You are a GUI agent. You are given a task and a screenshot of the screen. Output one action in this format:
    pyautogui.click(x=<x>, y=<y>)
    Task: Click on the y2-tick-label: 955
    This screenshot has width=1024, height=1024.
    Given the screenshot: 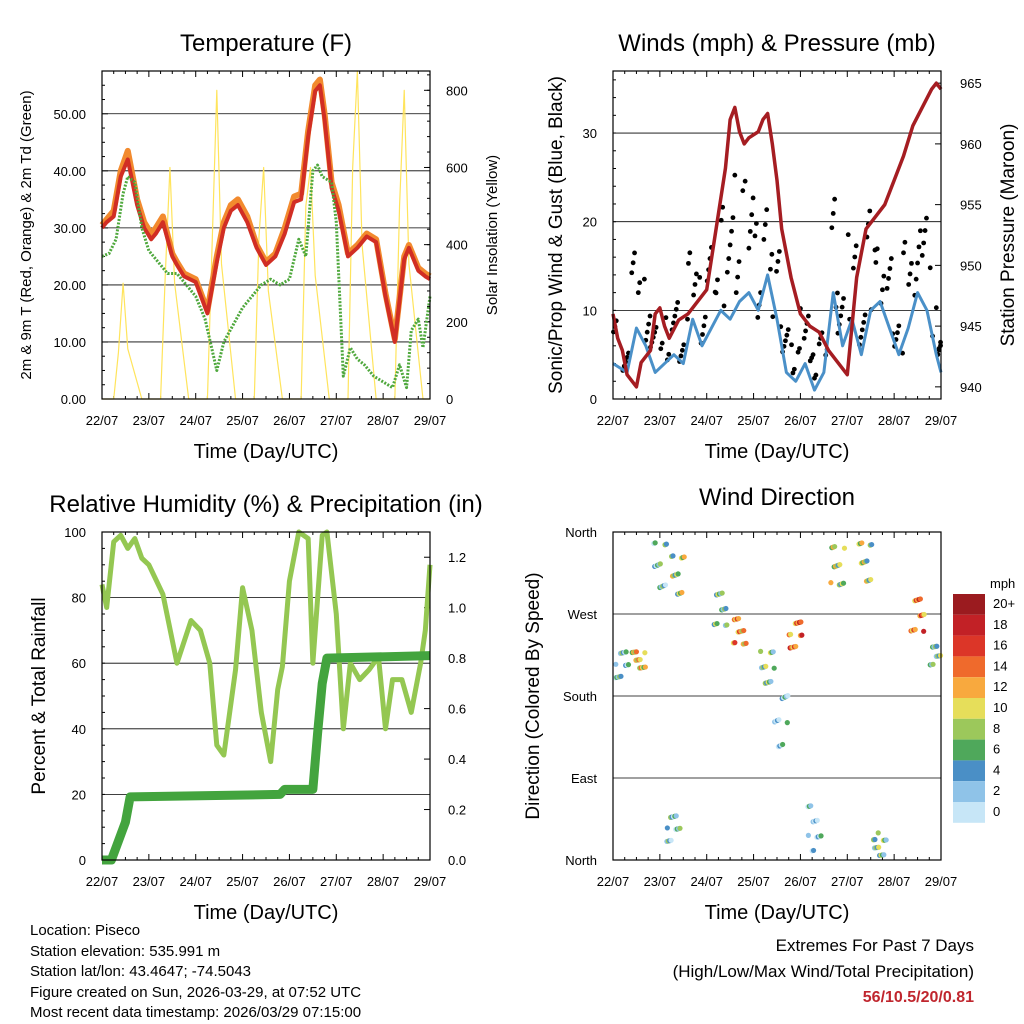 What is the action you would take?
    pyautogui.click(x=971, y=205)
    